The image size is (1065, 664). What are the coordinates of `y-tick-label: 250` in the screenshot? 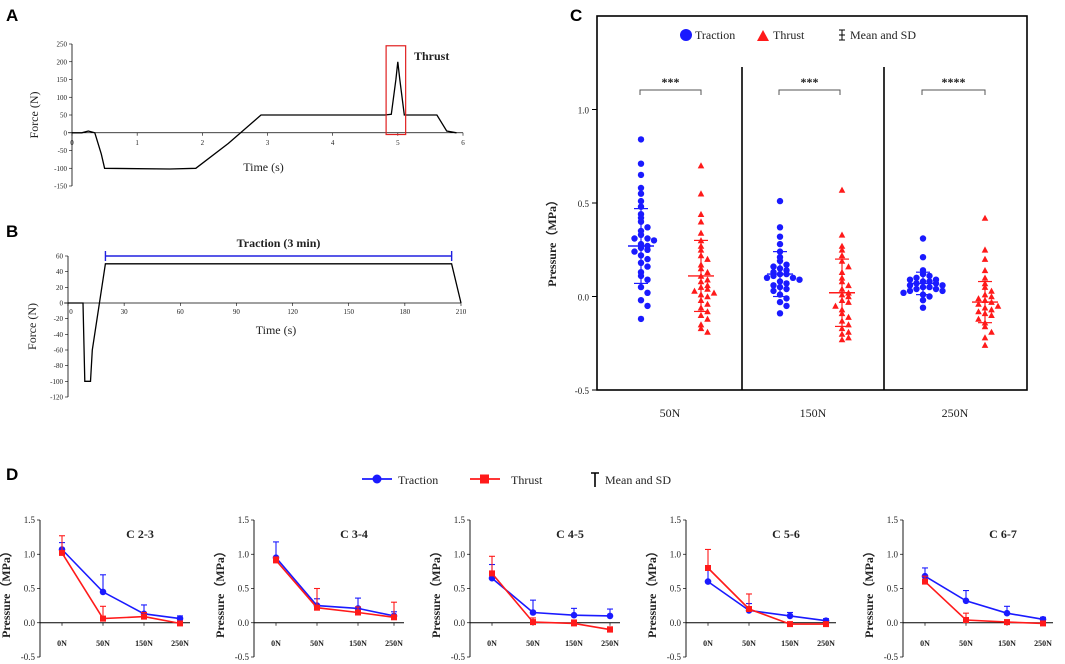 It's located at (62, 45).